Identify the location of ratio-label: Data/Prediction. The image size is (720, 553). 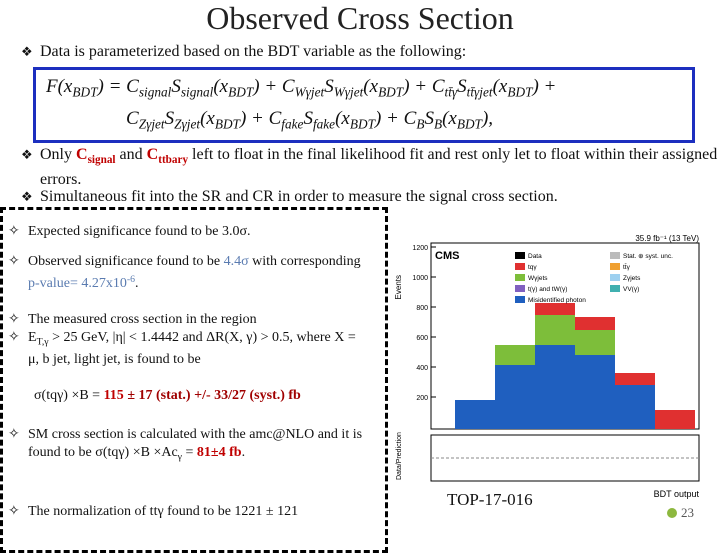
(399, 456).